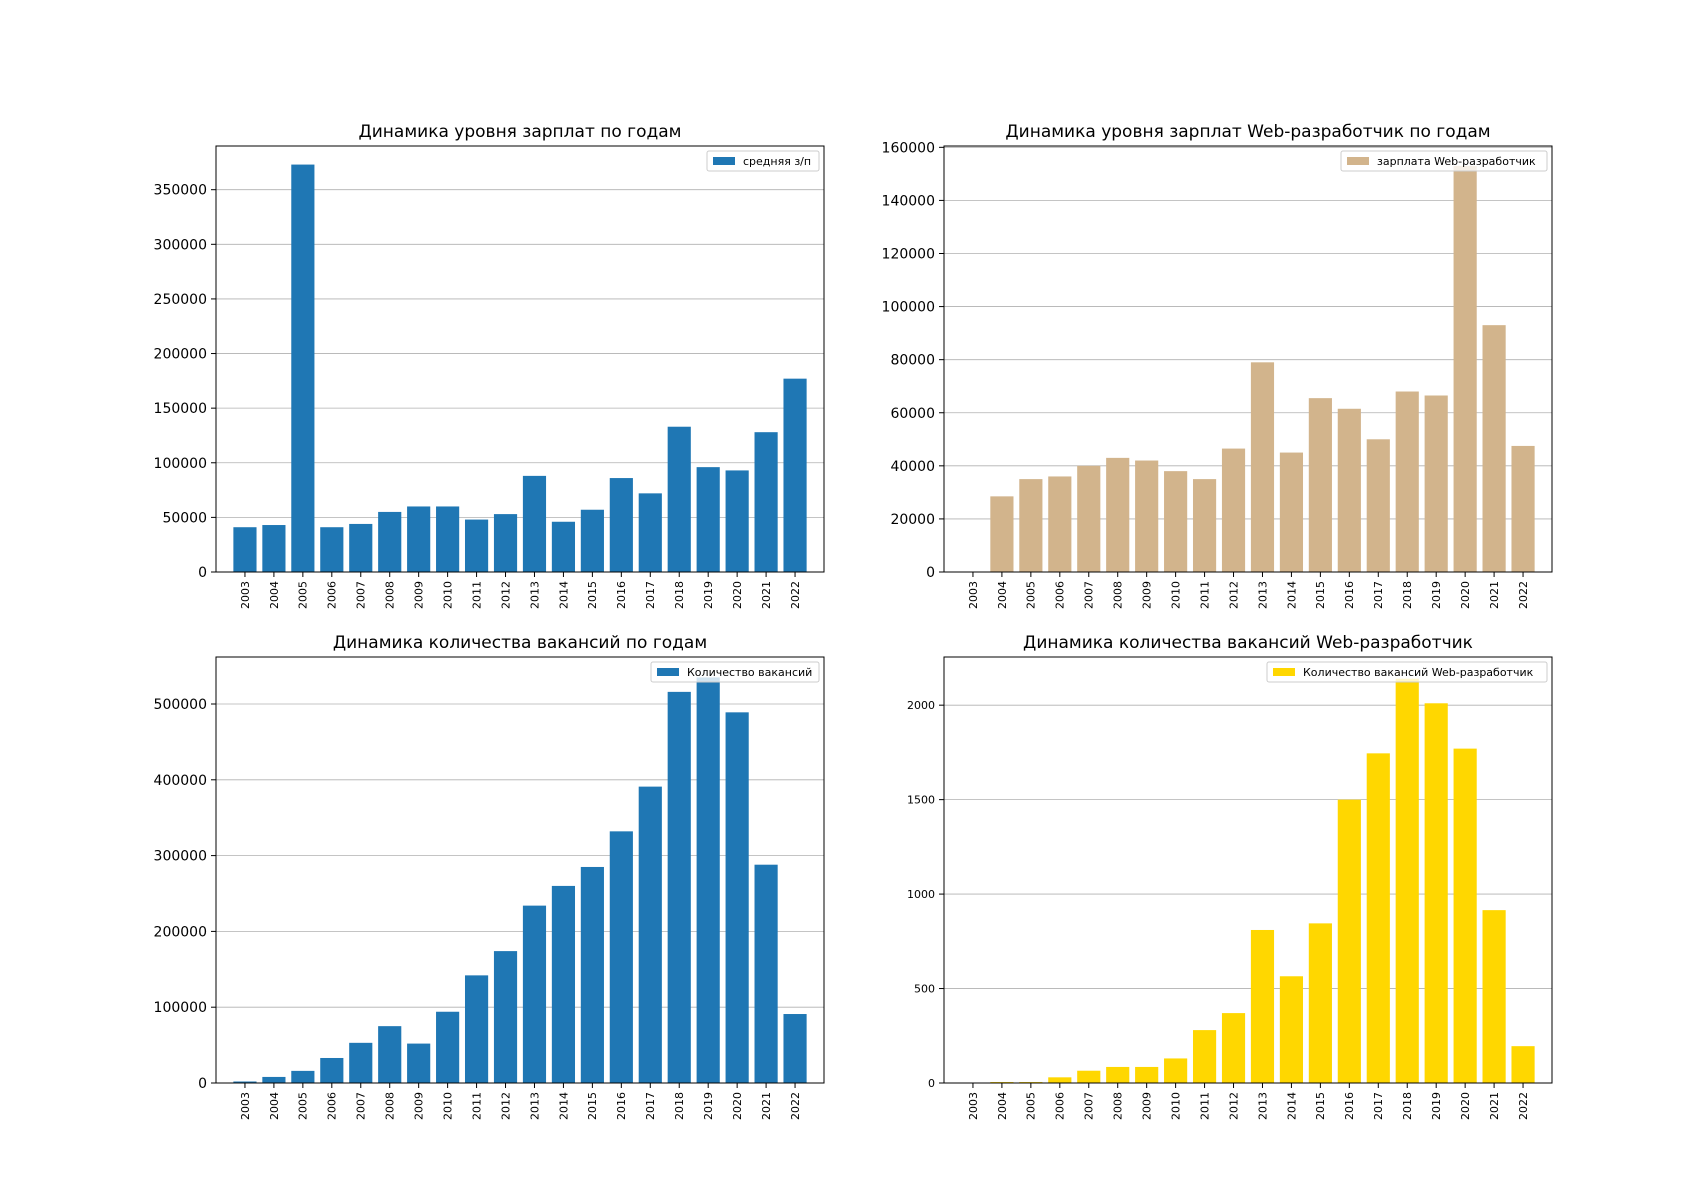  Describe the element at coordinates (908, 255) in the screenshot. I see `y-tick-label: 120000` at that location.